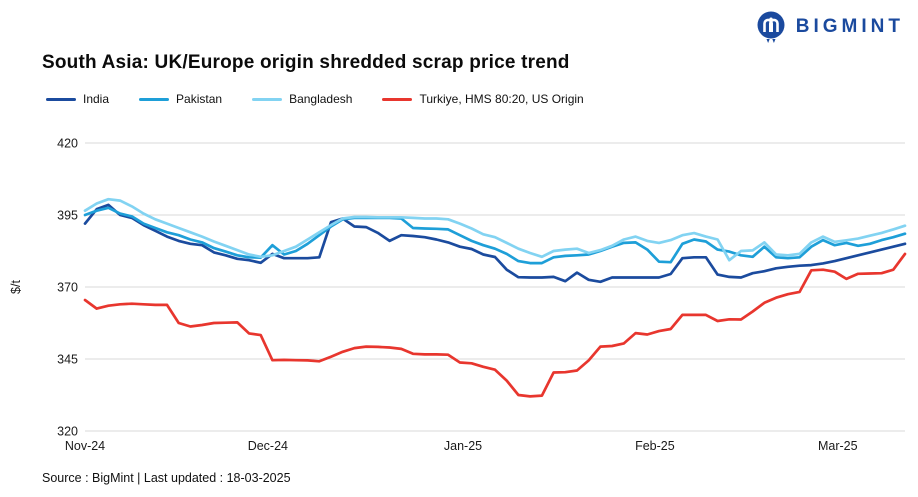 This screenshot has height=497, width=918. Describe the element at coordinates (67, 288) in the screenshot. I see `y-tick-label: 370` at that location.